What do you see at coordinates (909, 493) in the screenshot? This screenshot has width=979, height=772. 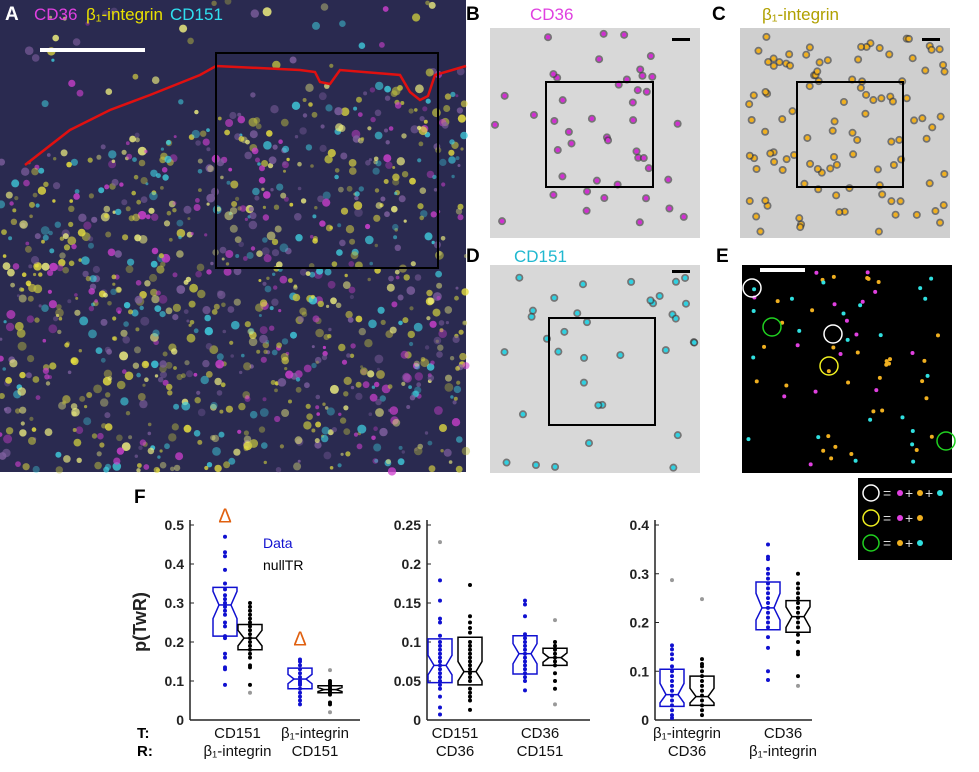 I see `legend-plus: +` at bounding box center [909, 493].